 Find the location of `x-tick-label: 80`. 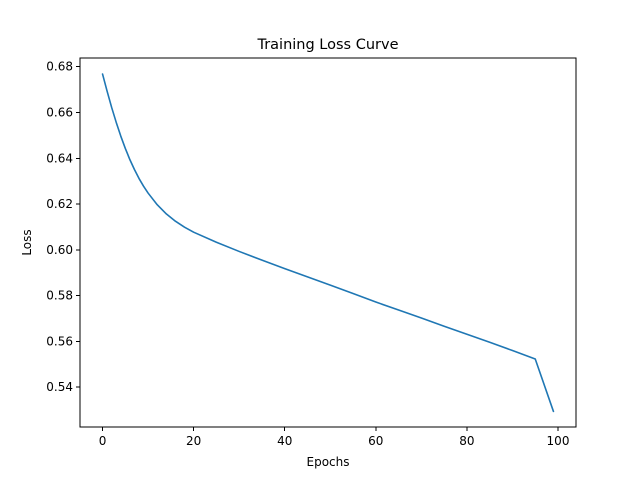

x-tick-label: 80 is located at coordinates (466, 441).